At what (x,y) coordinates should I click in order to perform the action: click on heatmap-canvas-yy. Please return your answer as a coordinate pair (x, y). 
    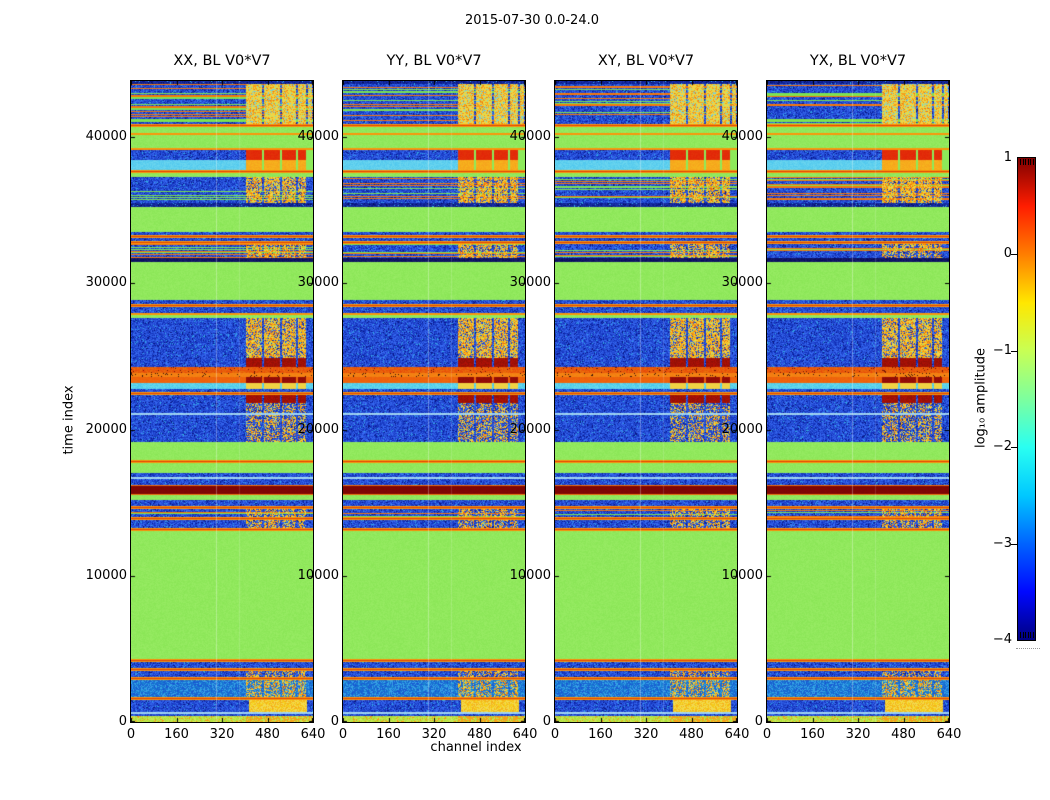
    Looking at the image, I should click on (434, 401).